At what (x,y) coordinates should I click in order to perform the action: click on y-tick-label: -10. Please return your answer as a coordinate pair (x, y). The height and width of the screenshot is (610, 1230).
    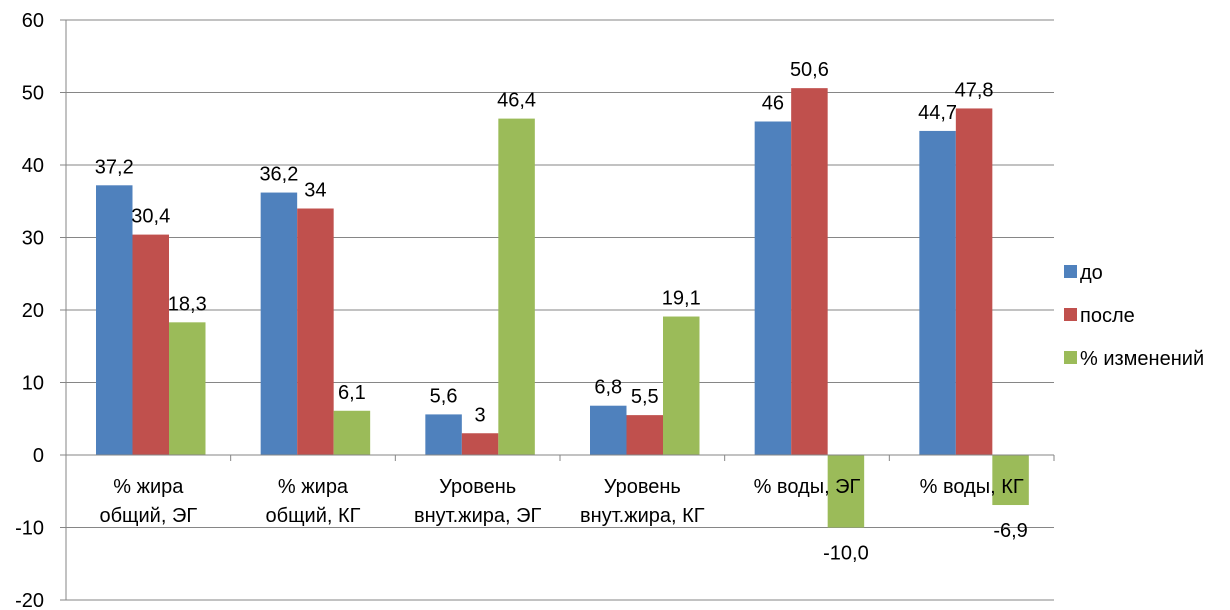
    Looking at the image, I should click on (29, 529).